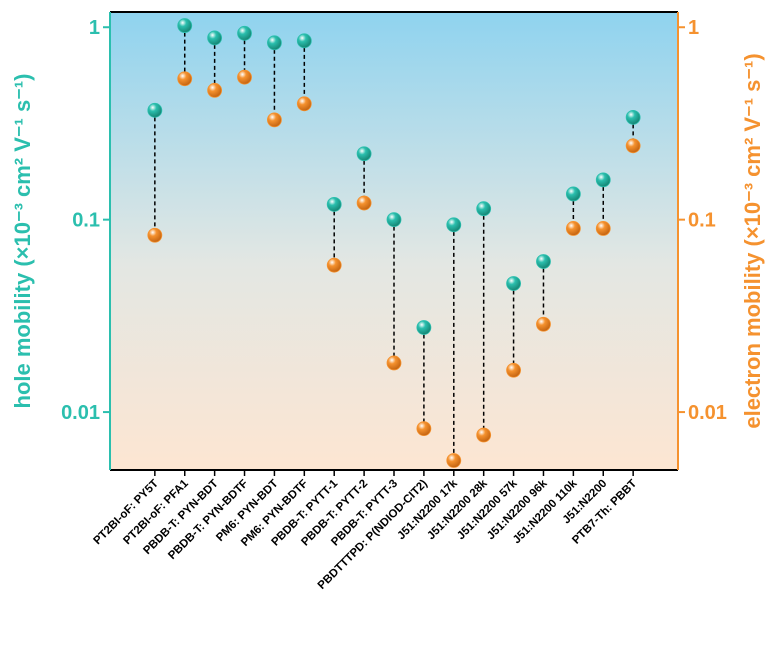  I want to click on y-axis-title: hole mobility (×10⁻³ cm² V⁻¹ s⁻¹), so click(22, 241).